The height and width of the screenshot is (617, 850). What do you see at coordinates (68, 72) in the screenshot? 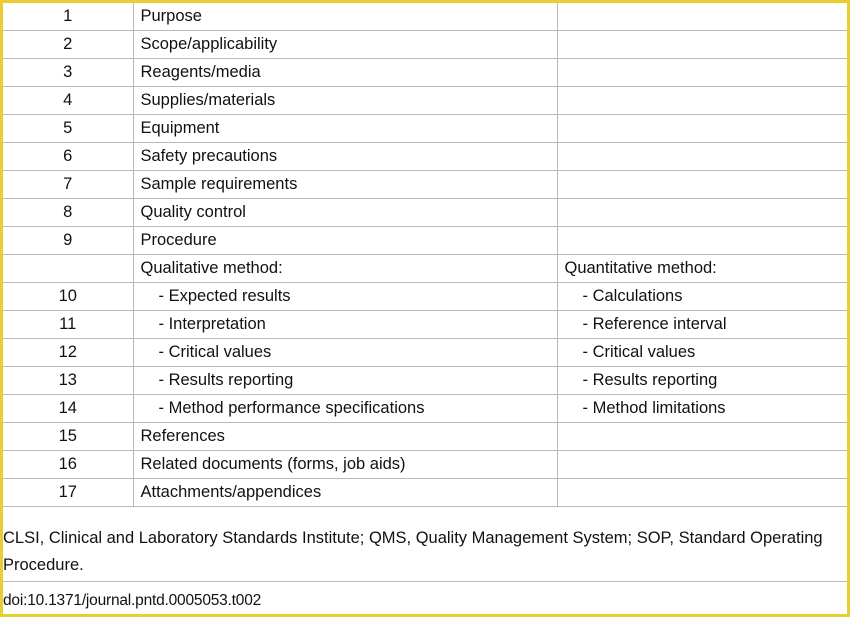
I see `section-number-cell: 3` at bounding box center [68, 72].